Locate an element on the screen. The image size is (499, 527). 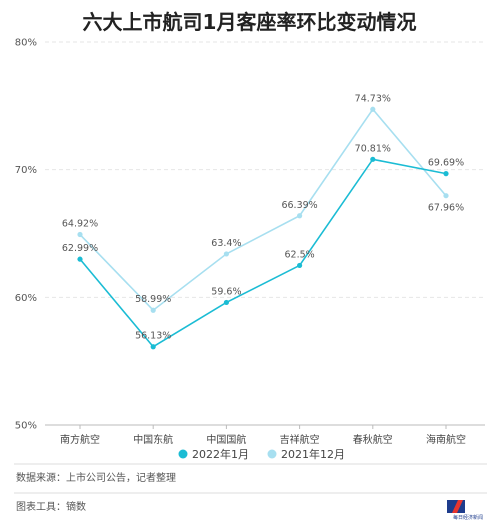
data-label: 59.6% is located at coordinates (226, 291).